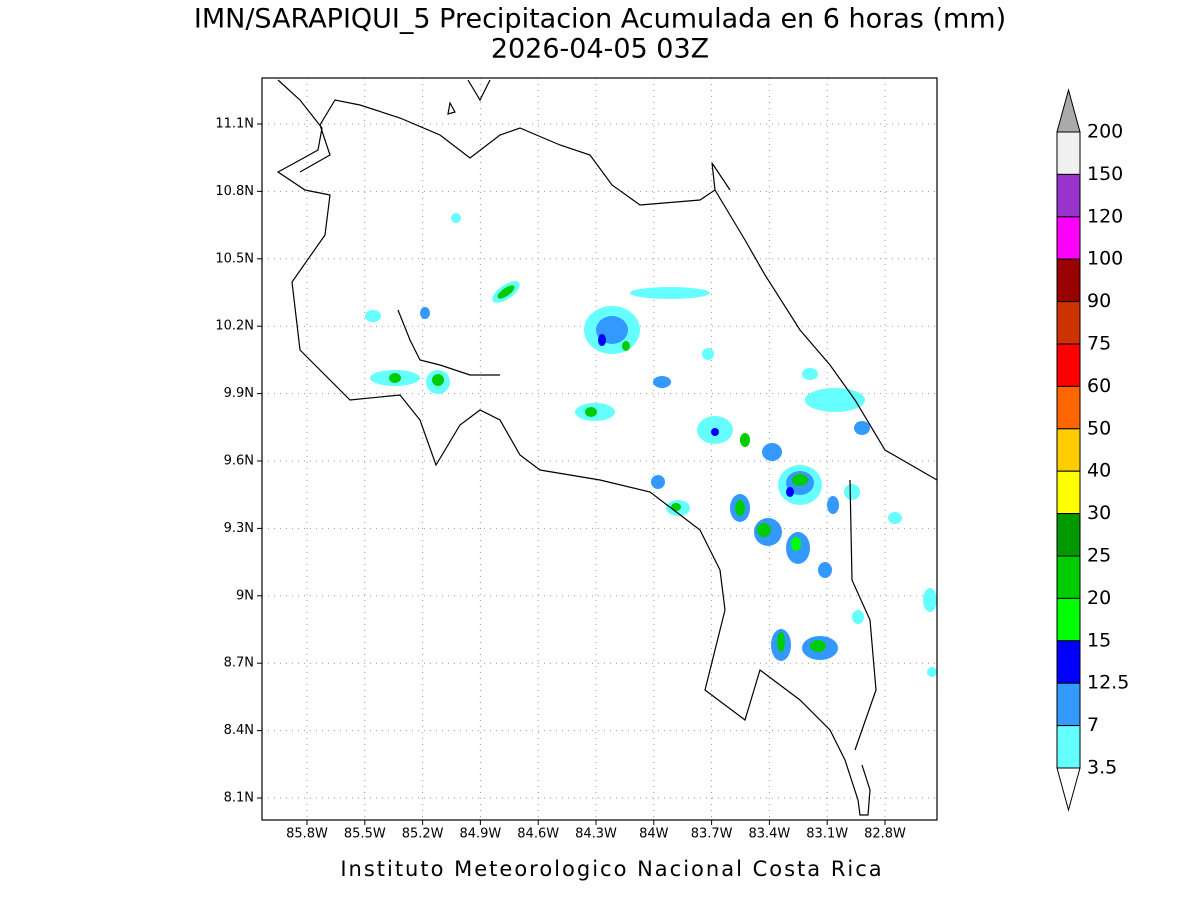 The height and width of the screenshot is (904, 1200). I want to click on lat-tick-label: 9.9N, so click(239, 393).